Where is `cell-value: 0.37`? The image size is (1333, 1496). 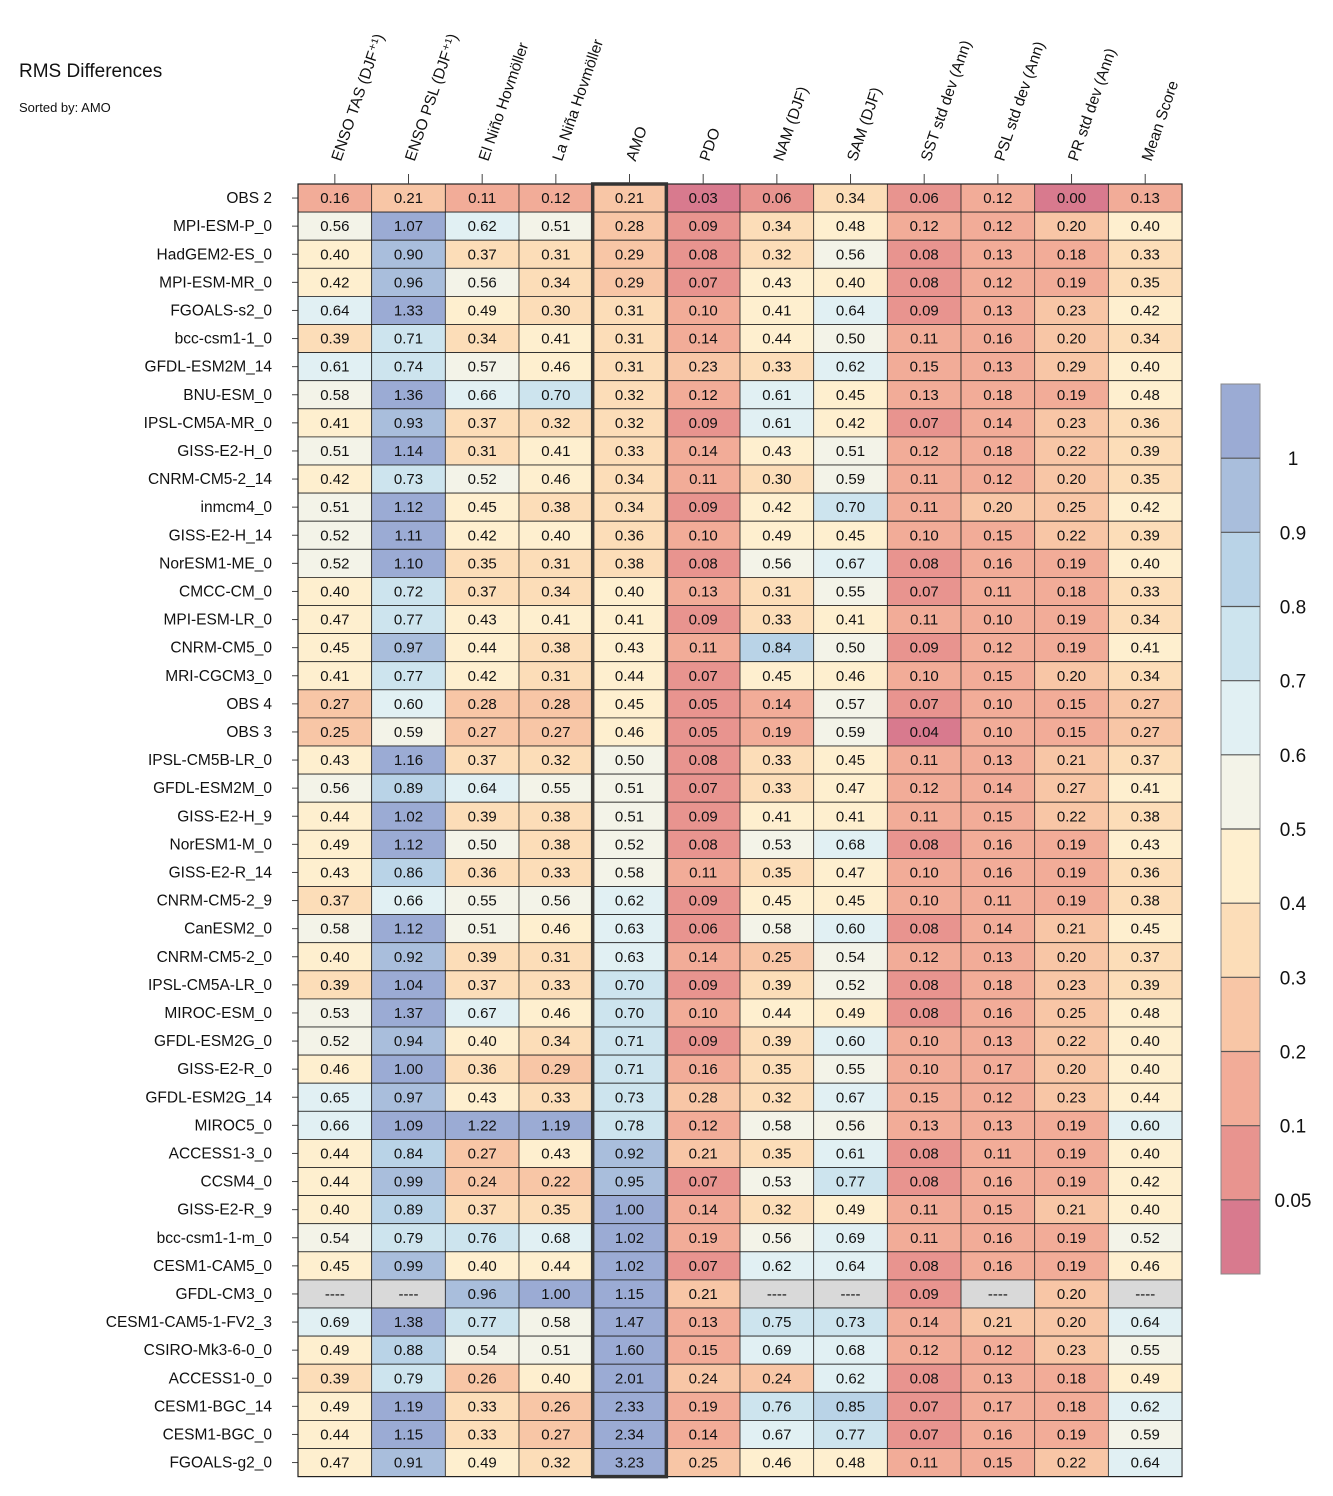
cell-value: 0.37 is located at coordinates (482, 591).